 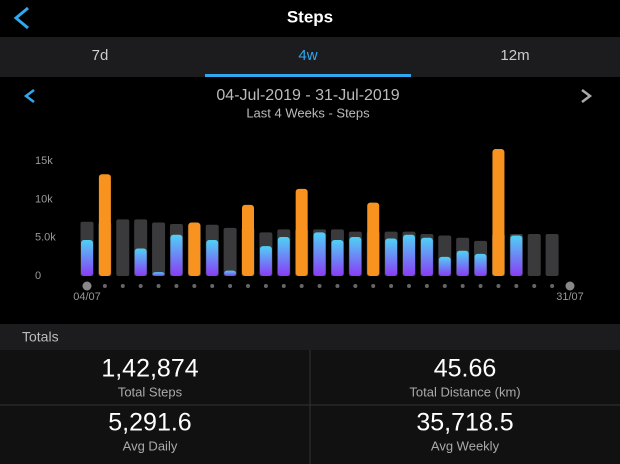 I want to click on header-title: Steps, so click(x=310, y=16).